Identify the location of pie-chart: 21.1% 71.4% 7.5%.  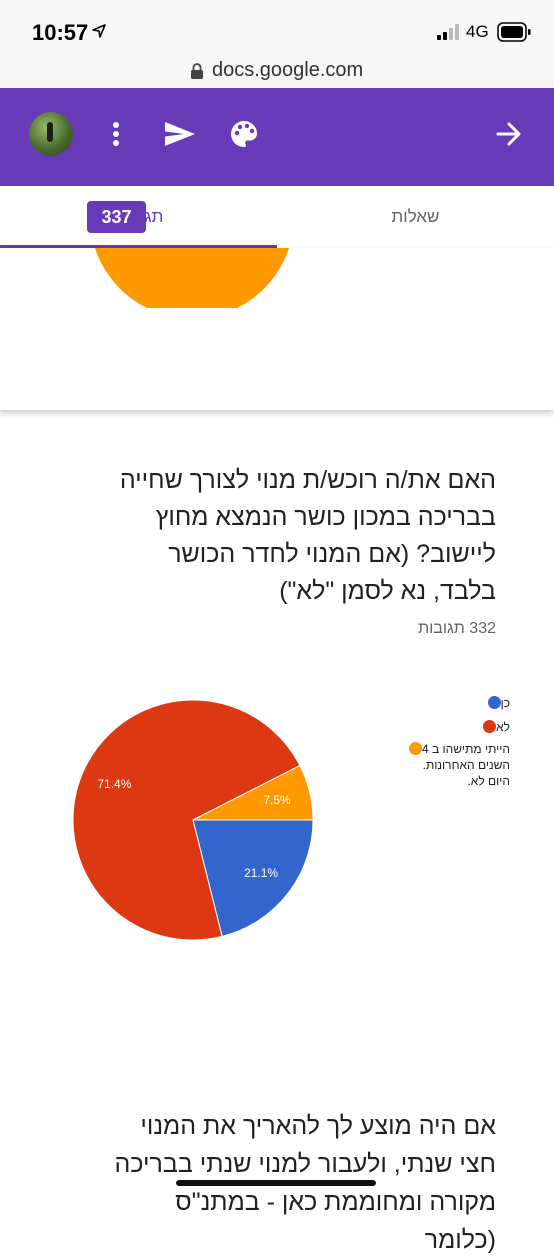
(193, 820).